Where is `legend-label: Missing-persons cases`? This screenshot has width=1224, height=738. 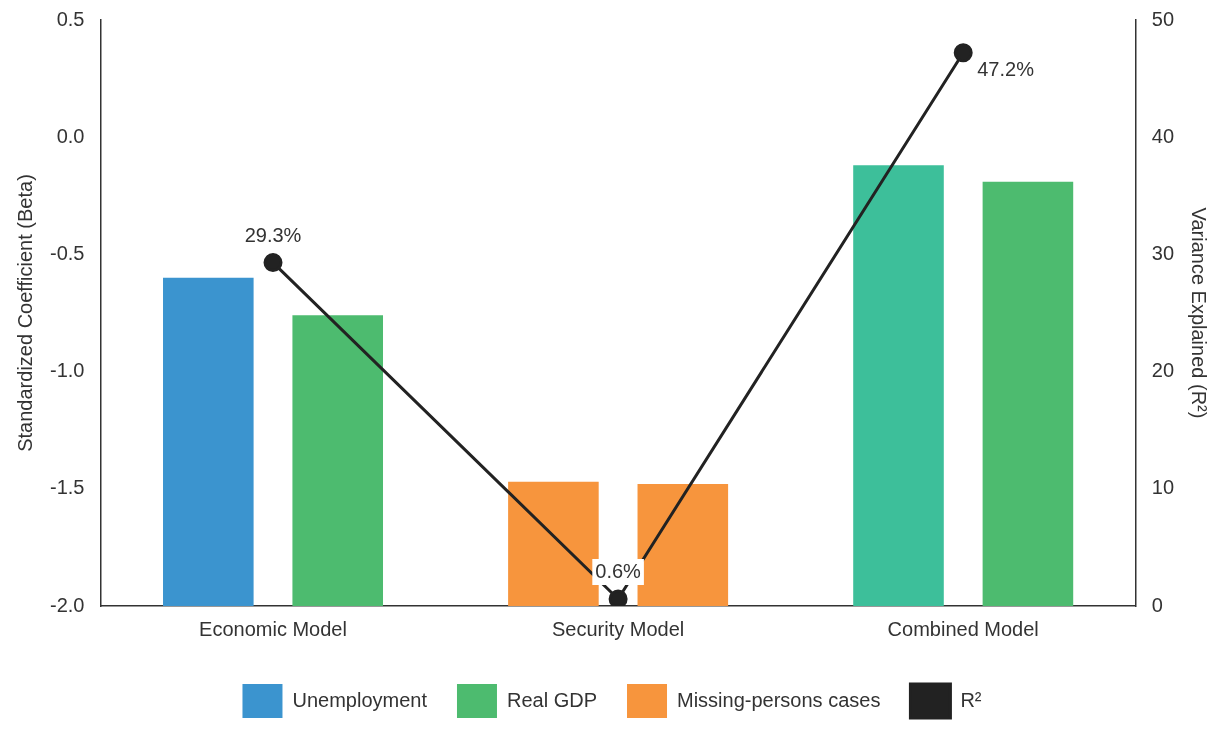
legend-label: Missing-persons cases is located at coordinates (779, 699).